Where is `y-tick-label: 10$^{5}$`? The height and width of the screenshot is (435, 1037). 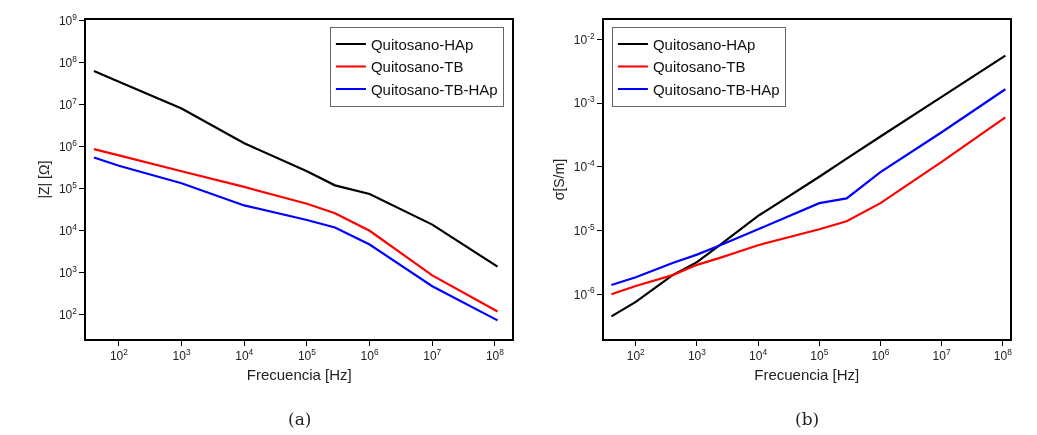 y-tick-label: 10$^{5}$ is located at coordinates (68, 187).